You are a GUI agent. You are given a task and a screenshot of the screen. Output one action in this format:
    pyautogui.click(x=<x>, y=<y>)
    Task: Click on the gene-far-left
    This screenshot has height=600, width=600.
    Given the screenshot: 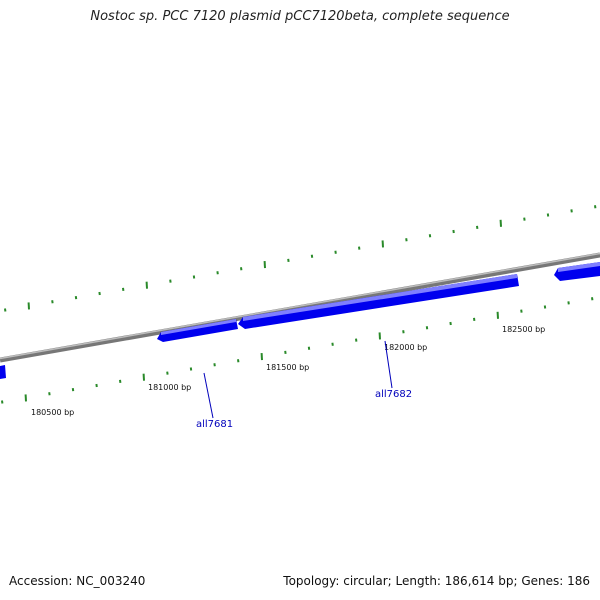 What is the action you would take?
    pyautogui.click(x=3, y=372)
    